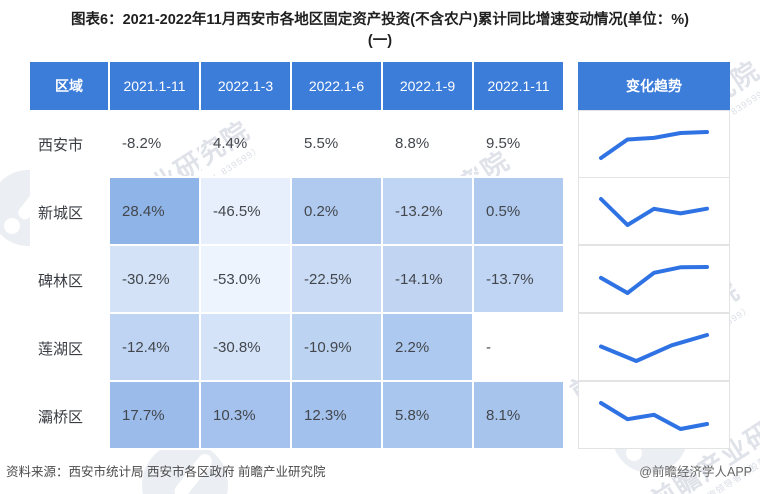 The width and height of the screenshot is (760, 494). I want to click on region-label: 灞桥区, so click(70, 416).